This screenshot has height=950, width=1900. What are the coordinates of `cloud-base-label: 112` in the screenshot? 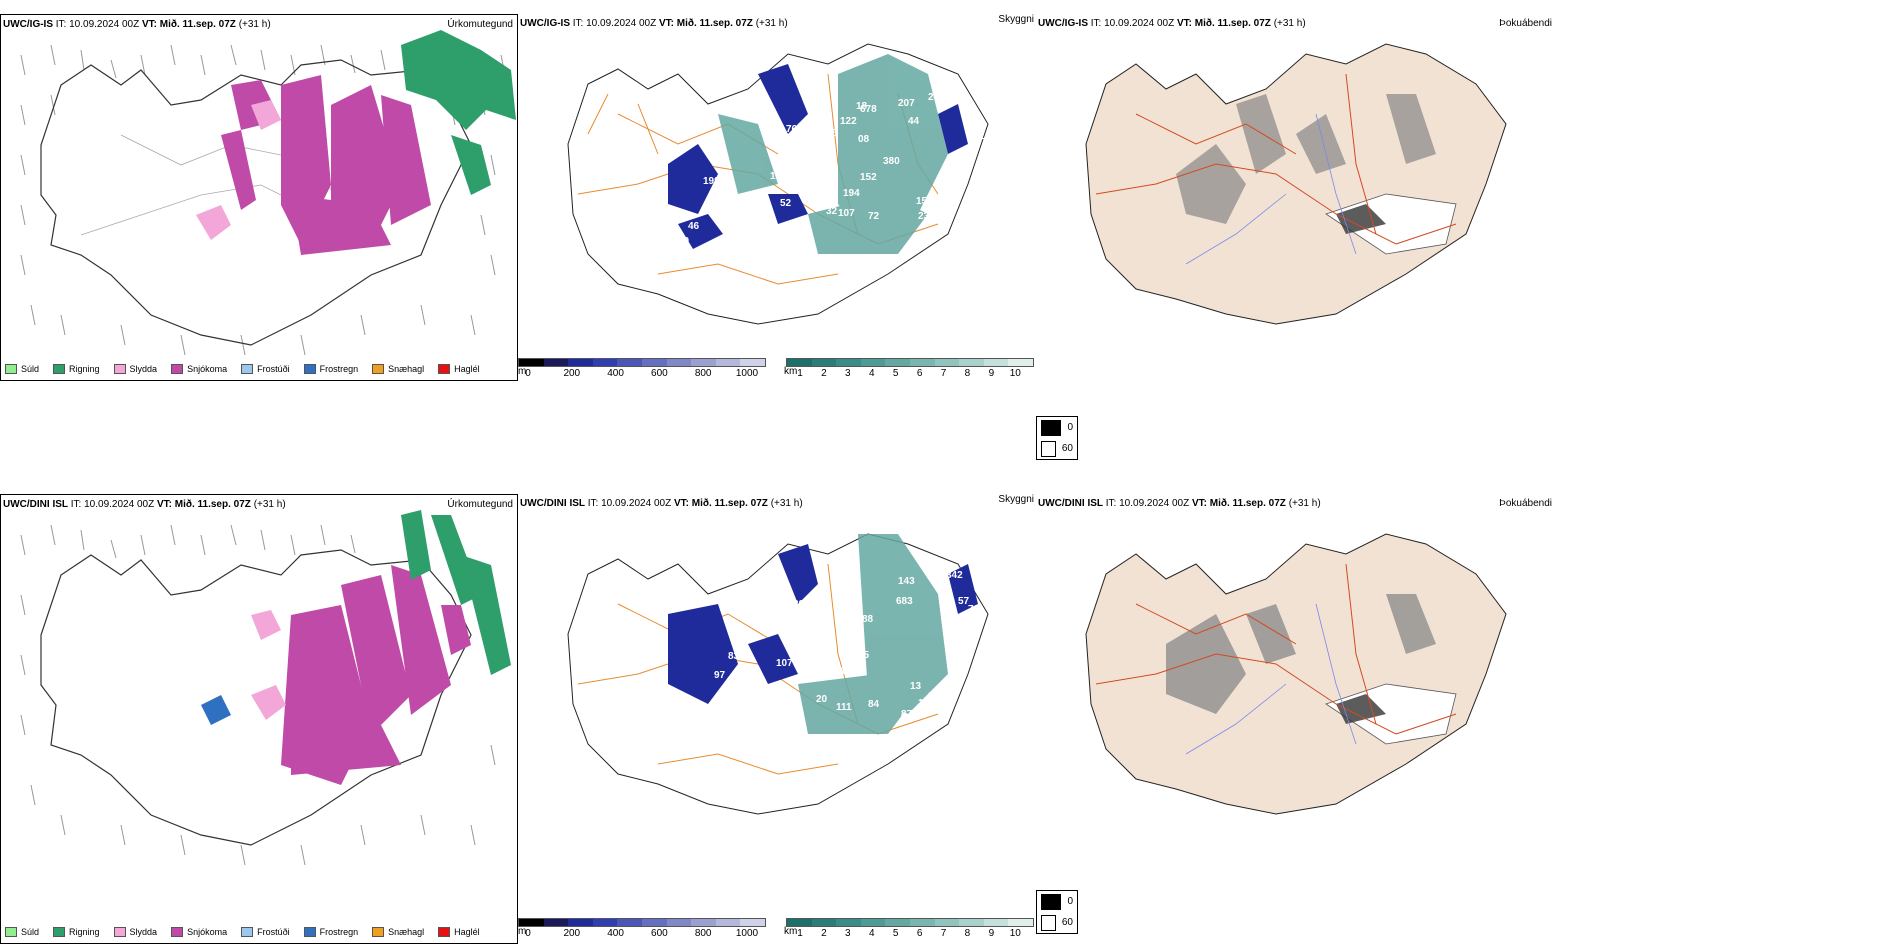 It's located at (816, 637).